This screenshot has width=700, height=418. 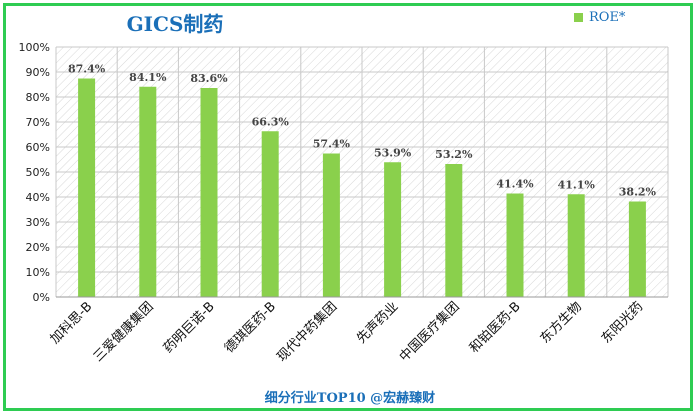 I want to click on category-label: 和铂医药-B, so click(x=495, y=328).